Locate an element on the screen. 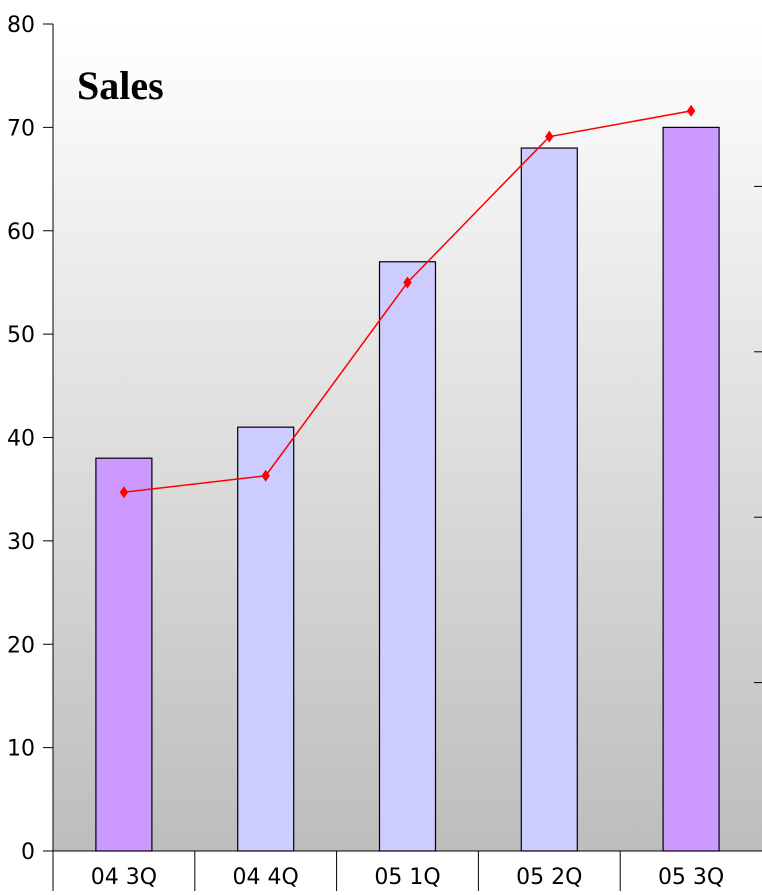  x-tick-label: 05 1Q is located at coordinates (407, 877).